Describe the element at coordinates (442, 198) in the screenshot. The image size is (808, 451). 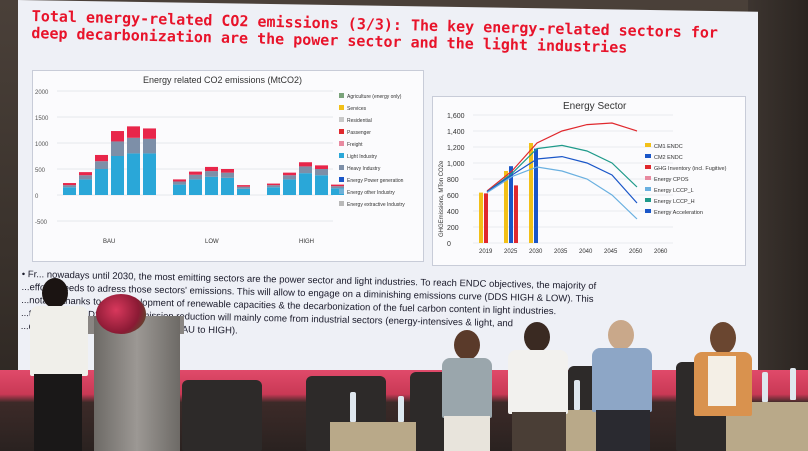
I see `y-axis-label: GHGEmissions, MTon CO2e` at that location.